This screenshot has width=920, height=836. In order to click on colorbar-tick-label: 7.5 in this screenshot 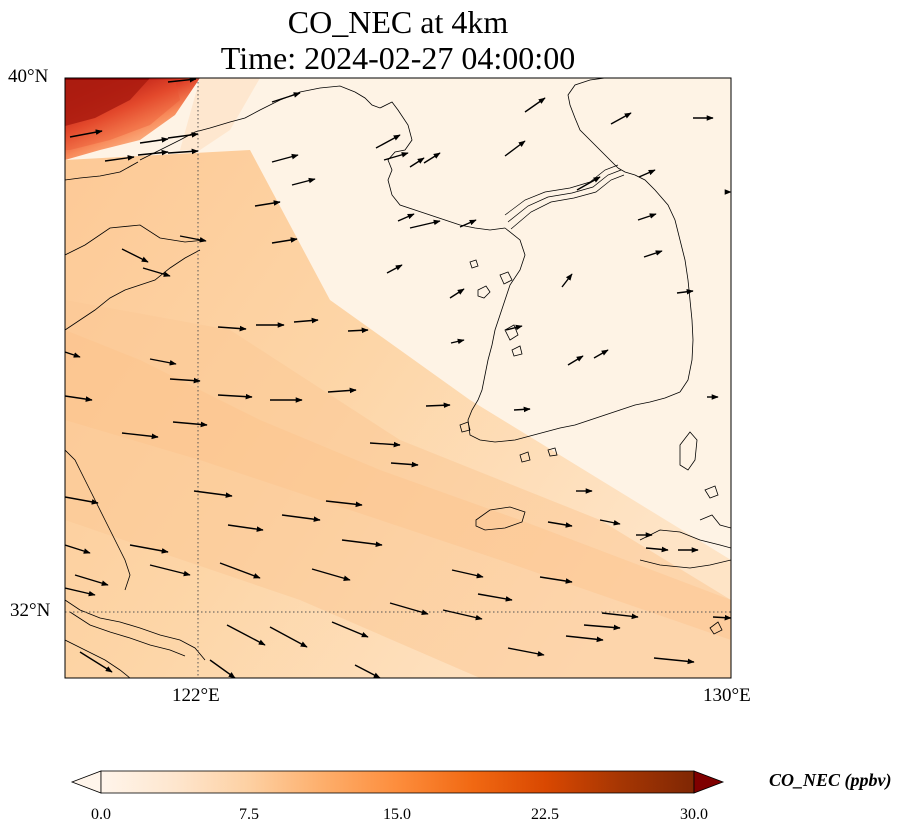, I will do `click(249, 814)`.